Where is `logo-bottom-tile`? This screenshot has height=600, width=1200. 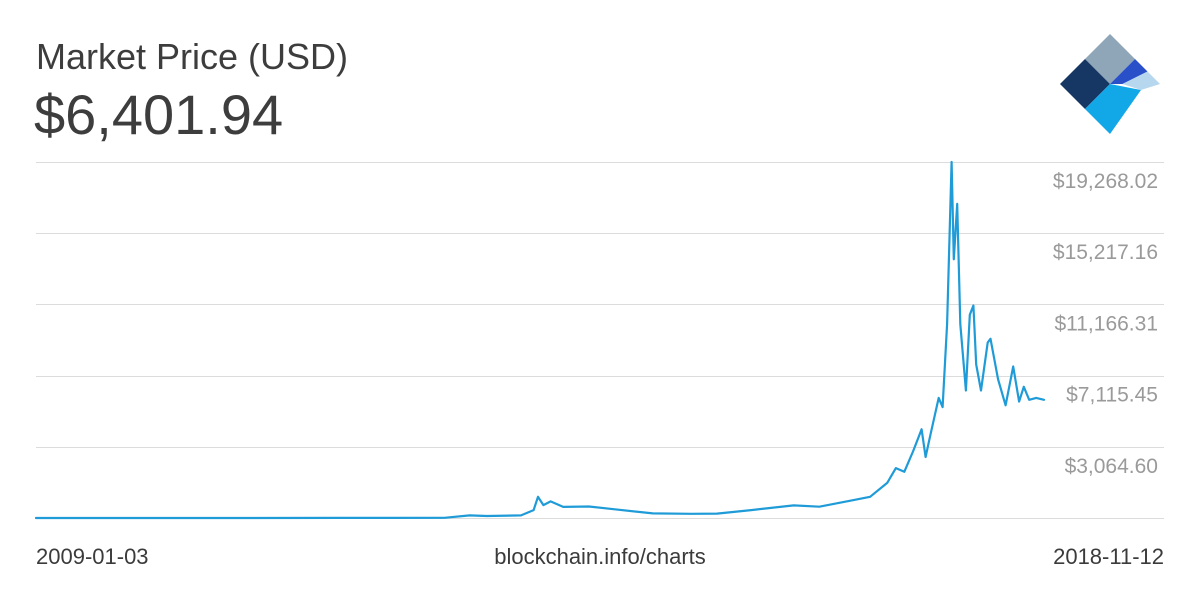 logo-bottom-tile is located at coordinates (1113, 109).